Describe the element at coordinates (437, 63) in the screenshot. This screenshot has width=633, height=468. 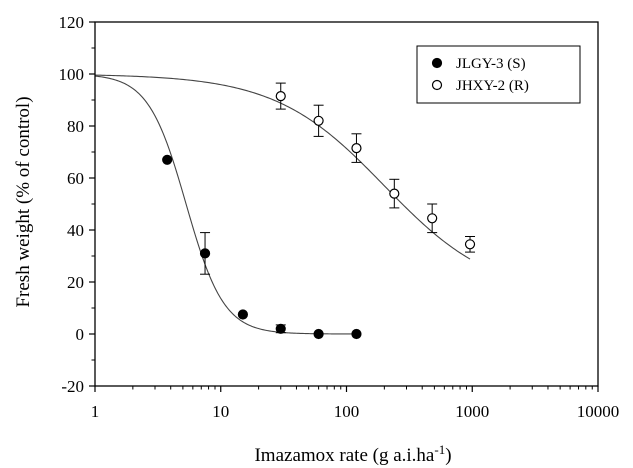
I see `legend-marker-jlgy3` at that location.